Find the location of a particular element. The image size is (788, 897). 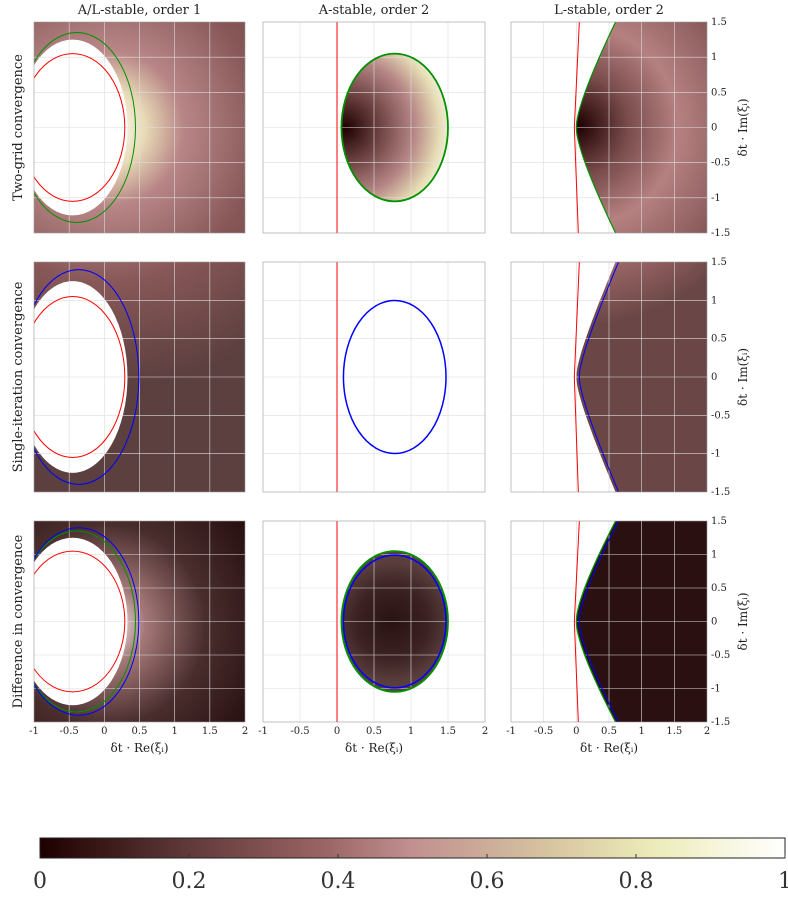

panel-r3-c1: -1 -0.5 0 0.5 1 1.5 2 δt · Re(ξᵢ) is located at coordinates (138, 637).